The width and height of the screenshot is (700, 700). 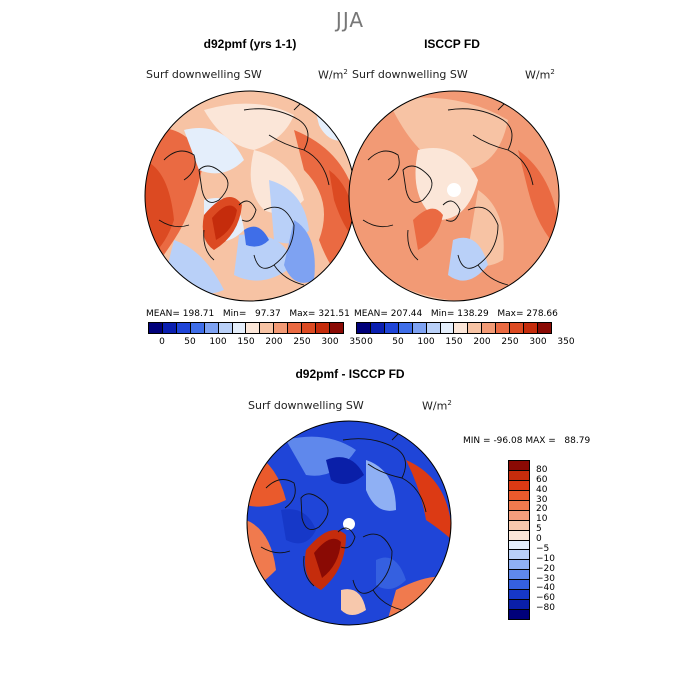 I want to click on diff-polar-map, so click(x=349, y=523).